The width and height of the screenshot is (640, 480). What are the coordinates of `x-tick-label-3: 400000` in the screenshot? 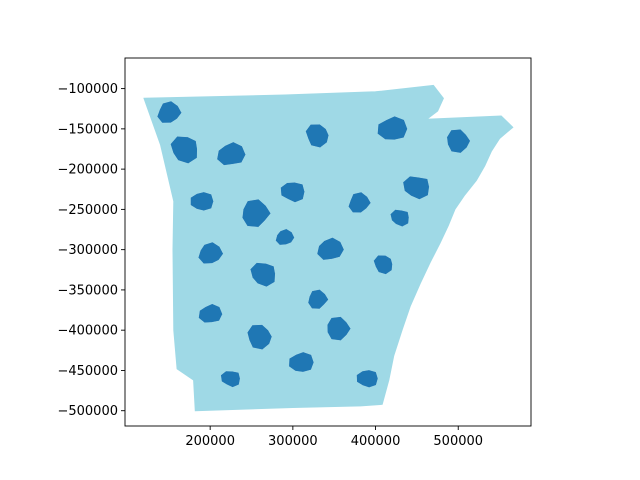 It's located at (376, 441).